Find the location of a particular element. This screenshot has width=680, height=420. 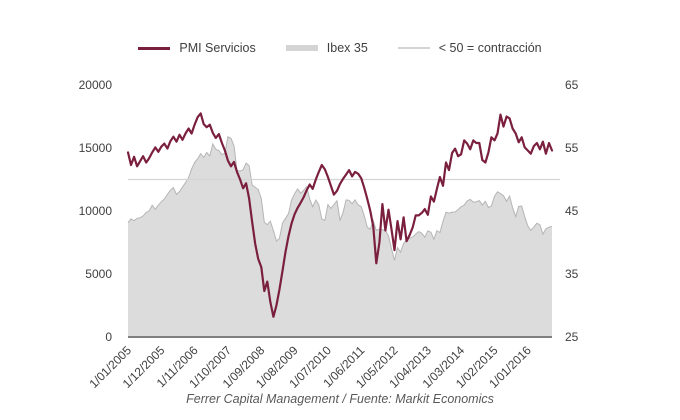

y-axis-tick-label-left: 15000 is located at coordinates (96, 148).